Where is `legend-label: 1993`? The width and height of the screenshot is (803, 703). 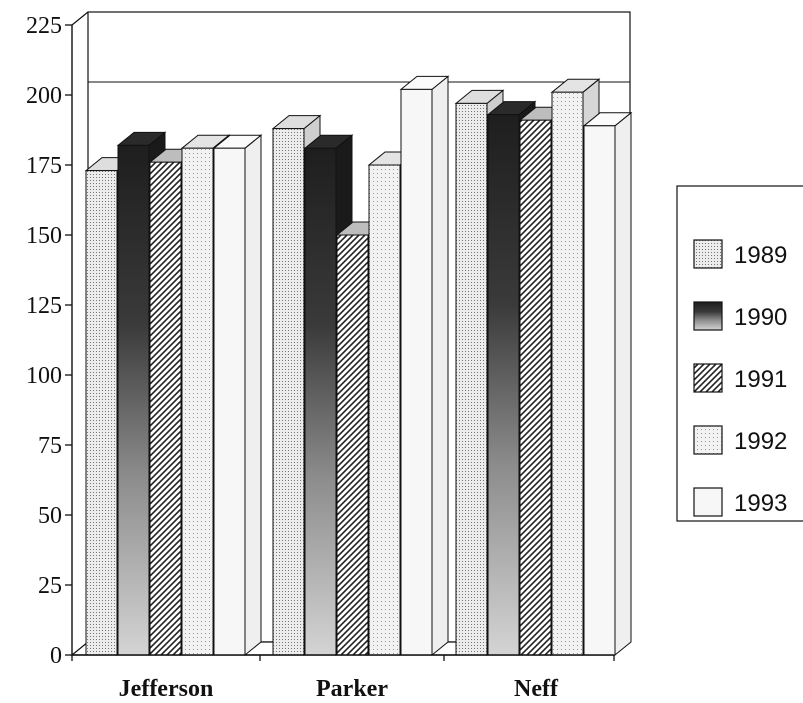 legend-label: 1993 is located at coordinates (760, 503).